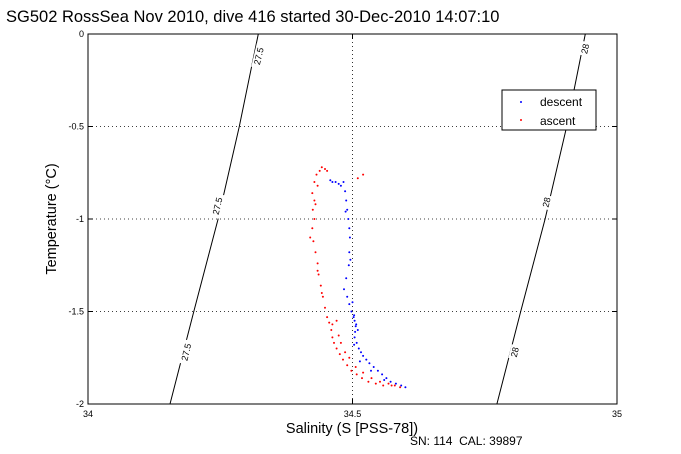 The image size is (681, 454). I want to click on x-tick-label: 34.5, so click(353, 414).